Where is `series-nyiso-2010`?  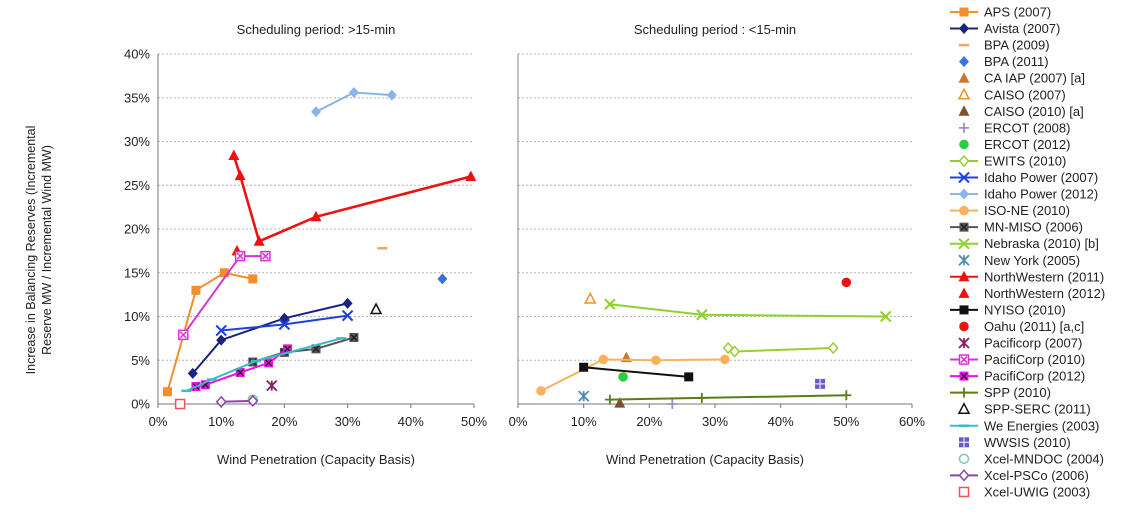
series-nyiso-2010 is located at coordinates (636, 372).